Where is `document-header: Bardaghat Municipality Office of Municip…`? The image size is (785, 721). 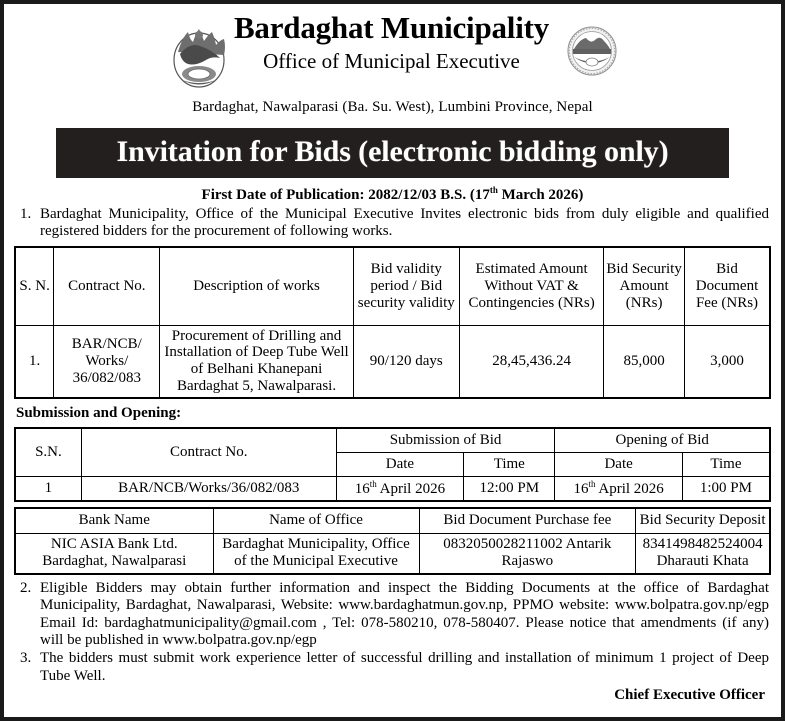
document-header: Bardaghat Municipality Office of Municip… is located at coordinates (392, 49).